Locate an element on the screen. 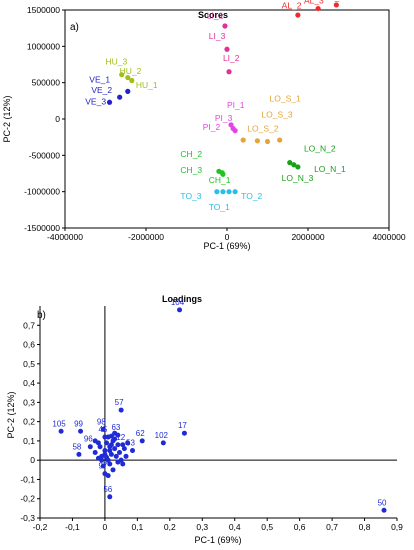  loadings-x-tick-label: -0,1 is located at coordinates (72, 527).